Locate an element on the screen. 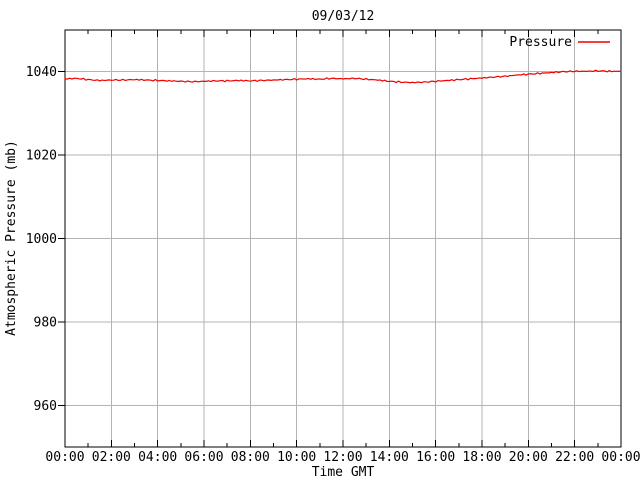  x-tick-label: 10:00 is located at coordinates (296, 457).